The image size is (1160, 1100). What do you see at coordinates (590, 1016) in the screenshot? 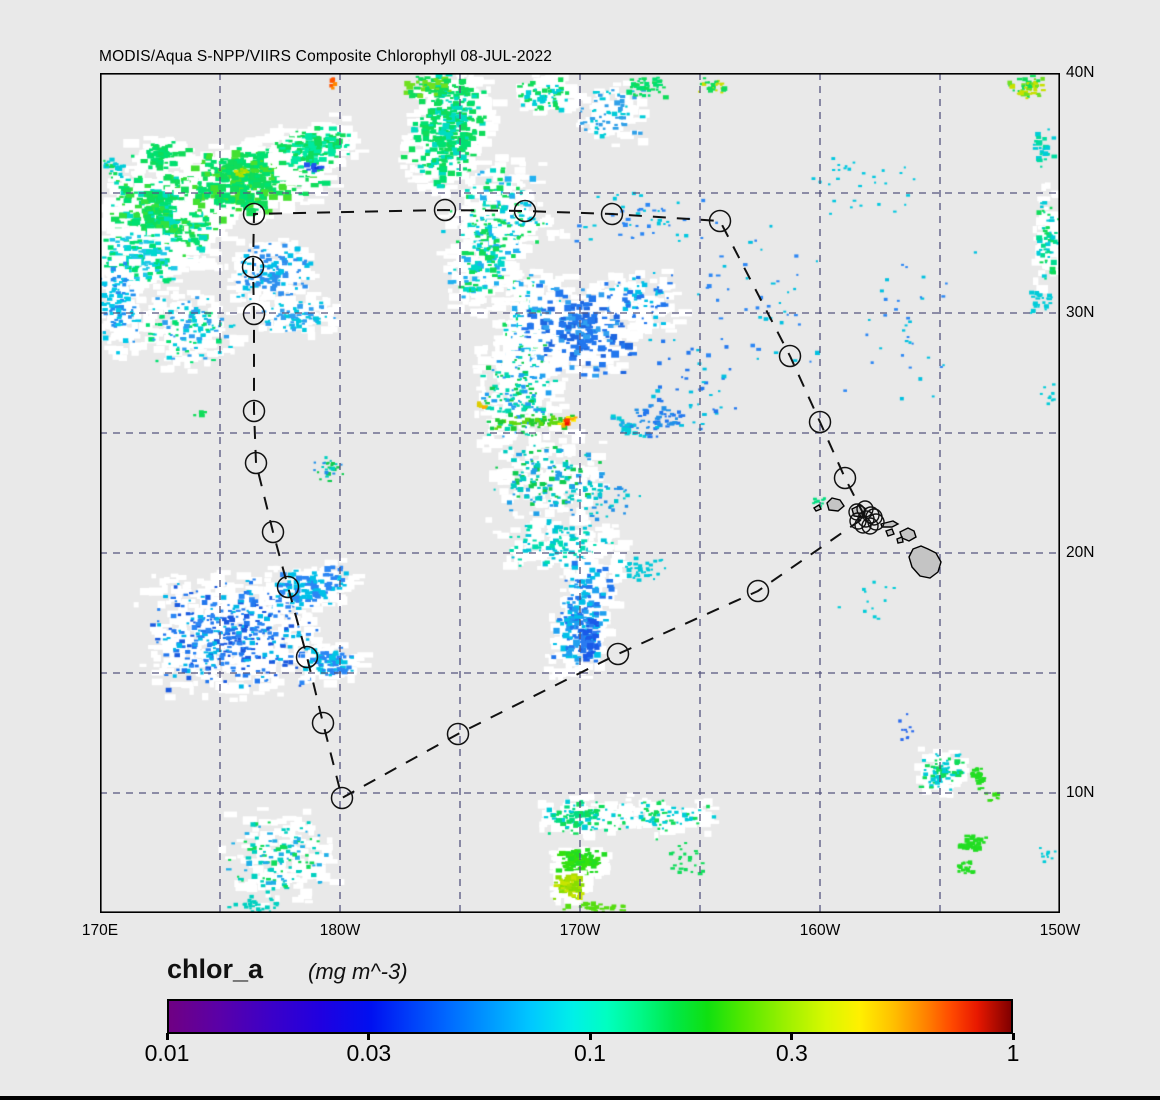
I see `colorbar-gradient` at bounding box center [590, 1016].